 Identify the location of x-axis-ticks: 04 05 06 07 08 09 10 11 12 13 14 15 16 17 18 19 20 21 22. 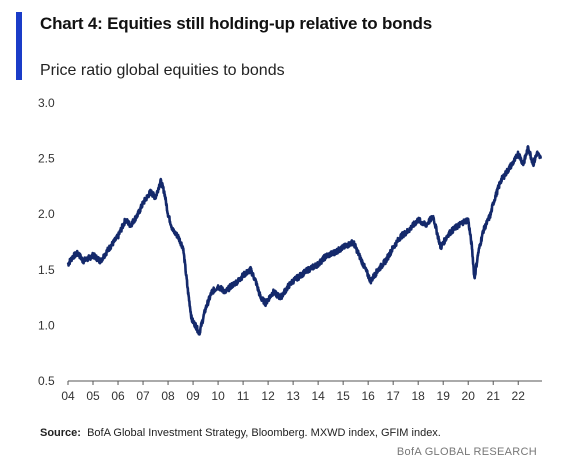
(293, 392).